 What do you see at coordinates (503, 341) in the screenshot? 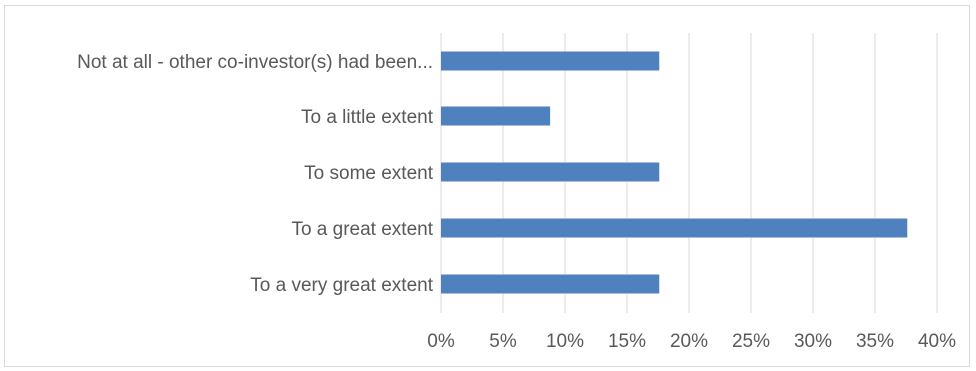
I see `x-tick-label: 5%` at bounding box center [503, 341].